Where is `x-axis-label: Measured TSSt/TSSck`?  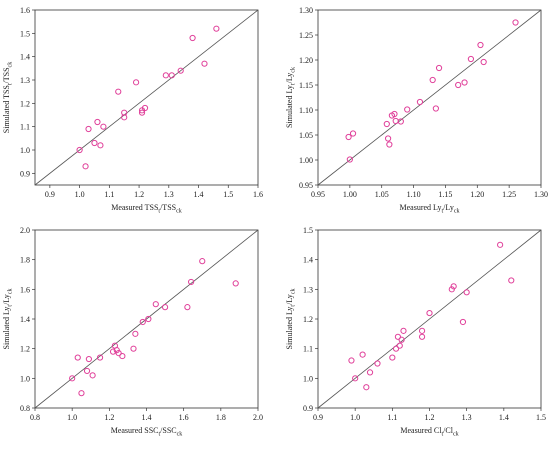 x-axis-label: Measured TSSt/TSSck is located at coordinates (146, 209).